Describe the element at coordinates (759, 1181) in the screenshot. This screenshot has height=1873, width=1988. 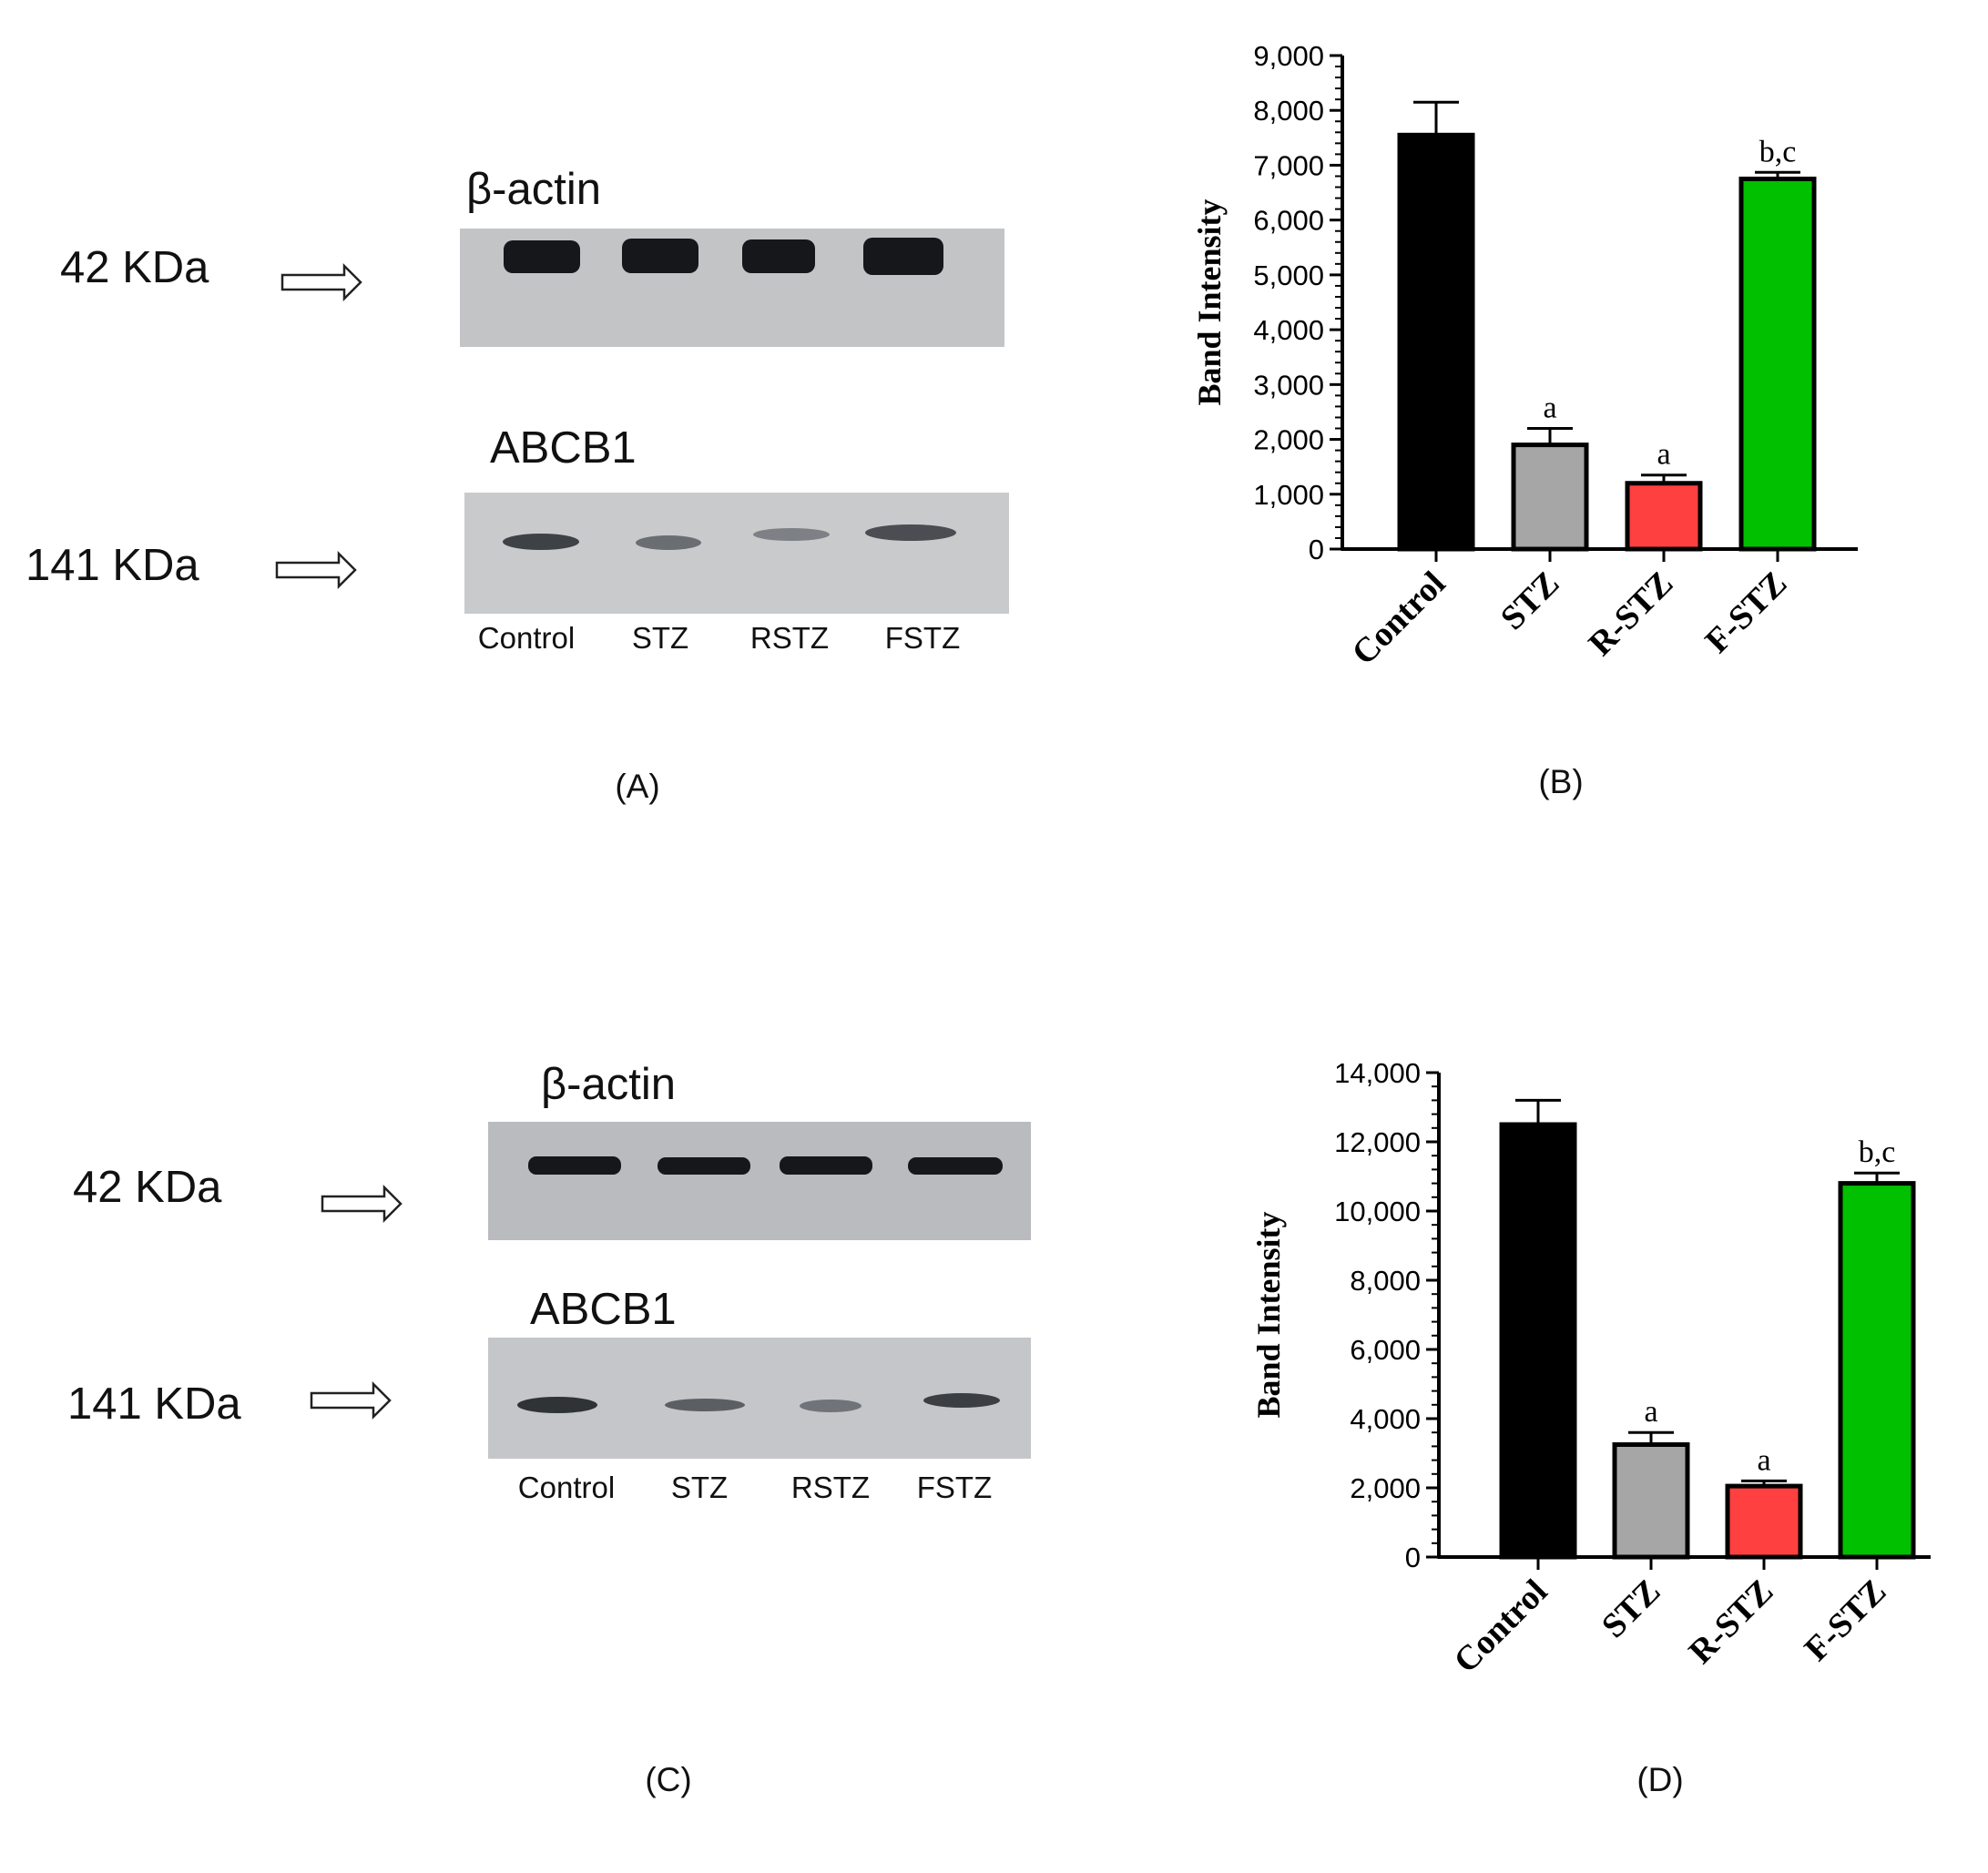
I see `blot-c-actin` at that location.